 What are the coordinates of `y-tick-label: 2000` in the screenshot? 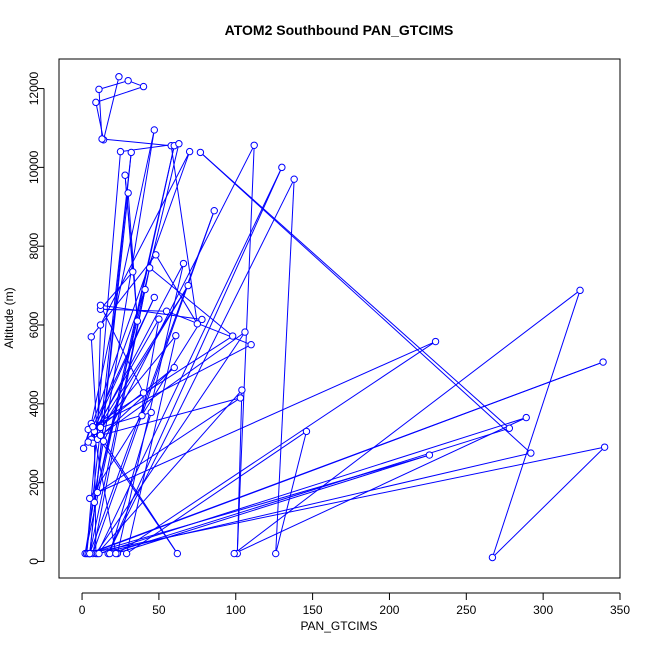 It's located at (34, 482).